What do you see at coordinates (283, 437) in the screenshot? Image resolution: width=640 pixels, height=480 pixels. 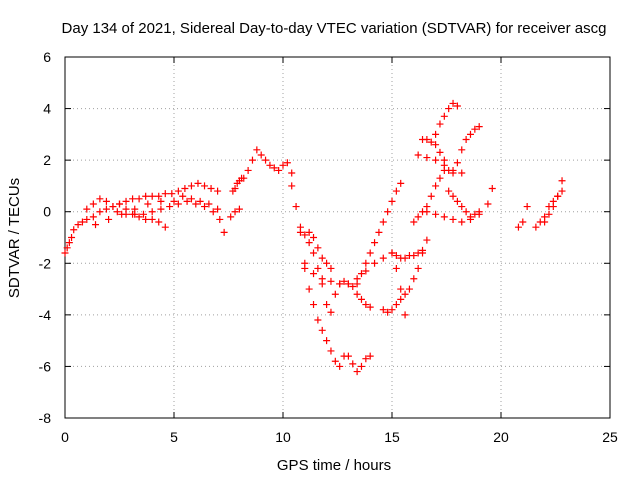 I see `x-tick-label: 10` at bounding box center [283, 437].